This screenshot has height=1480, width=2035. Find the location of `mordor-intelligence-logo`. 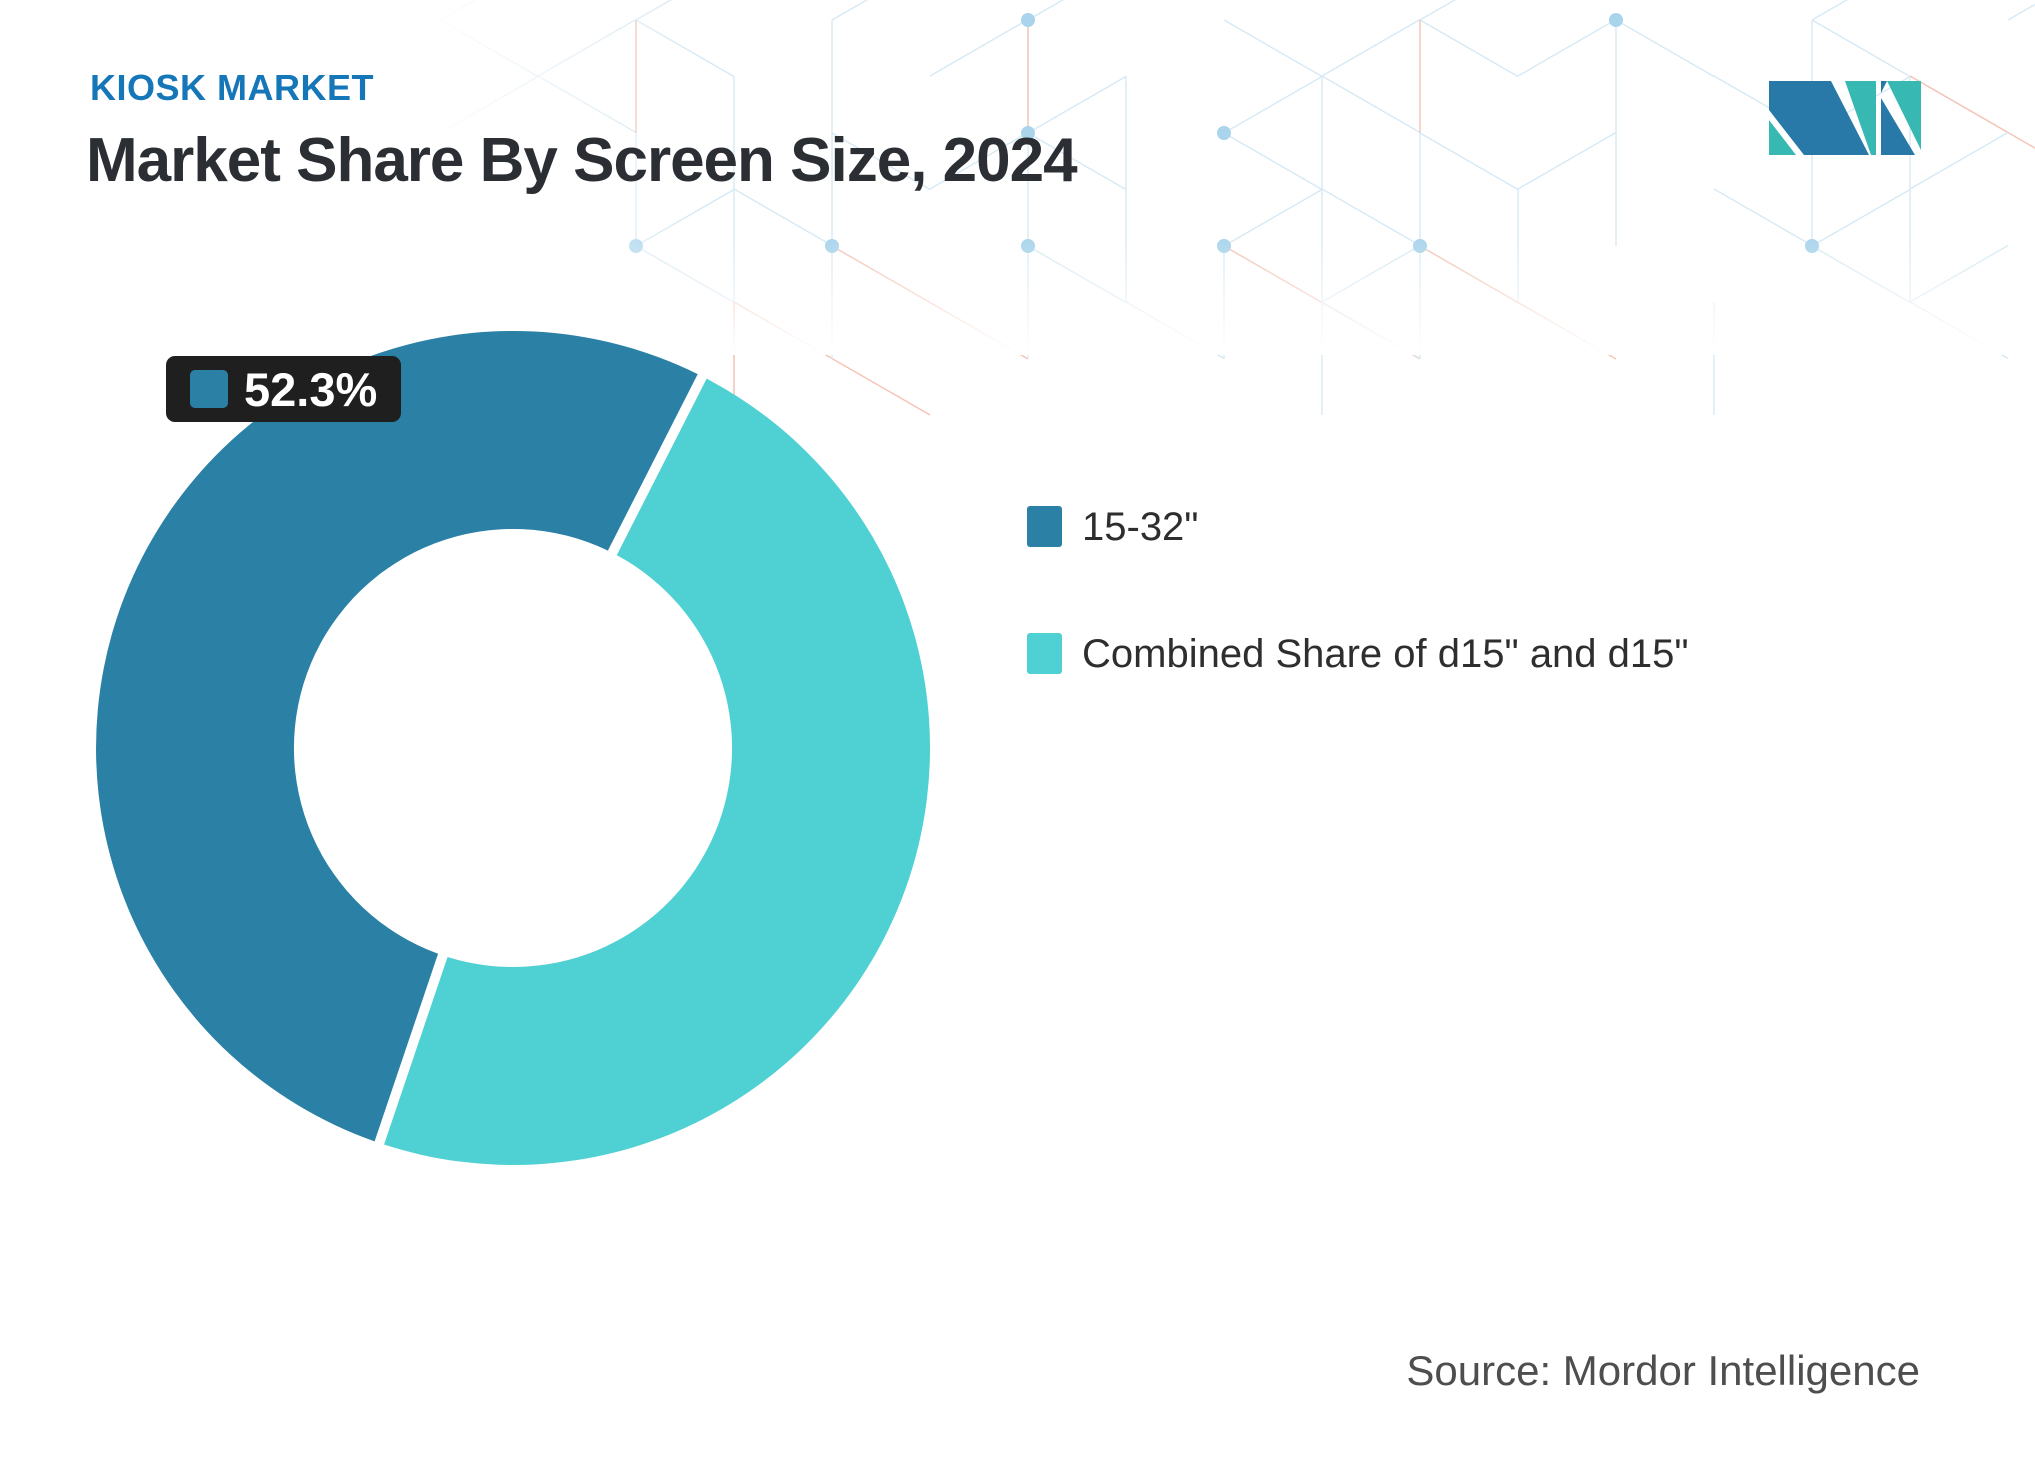

mordor-intelligence-logo is located at coordinates (1845, 118).